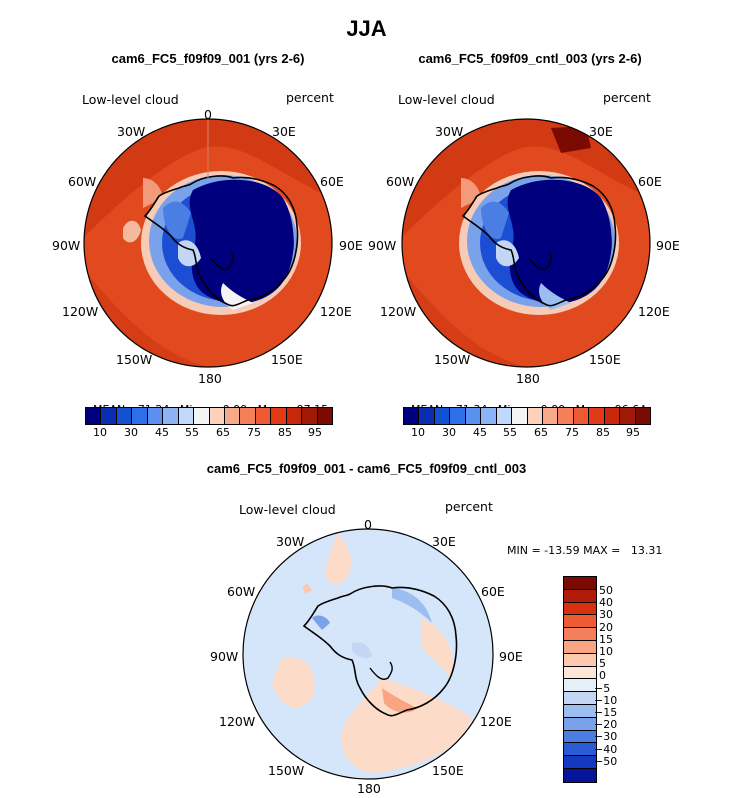 Image resolution: width=733 pixels, height=798 pixels. Describe the element at coordinates (448, 770) in the screenshot. I see `diff-lon-150e: 150E` at that location.